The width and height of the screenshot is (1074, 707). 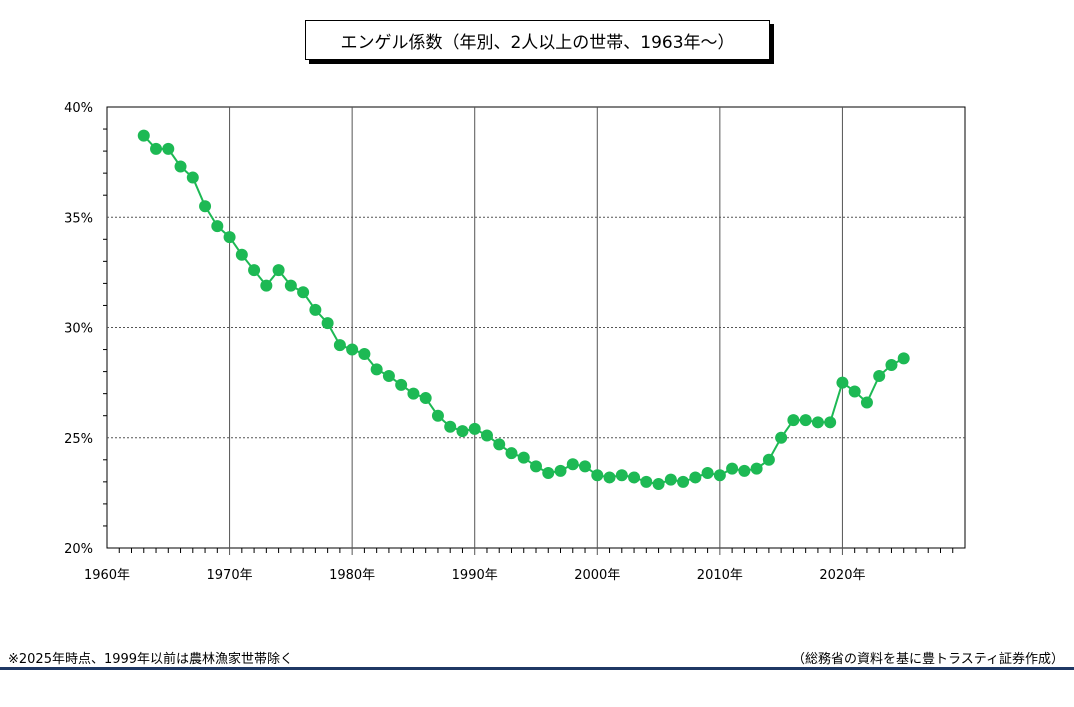 I want to click on y-tick-label: 30%, so click(x=78, y=329).